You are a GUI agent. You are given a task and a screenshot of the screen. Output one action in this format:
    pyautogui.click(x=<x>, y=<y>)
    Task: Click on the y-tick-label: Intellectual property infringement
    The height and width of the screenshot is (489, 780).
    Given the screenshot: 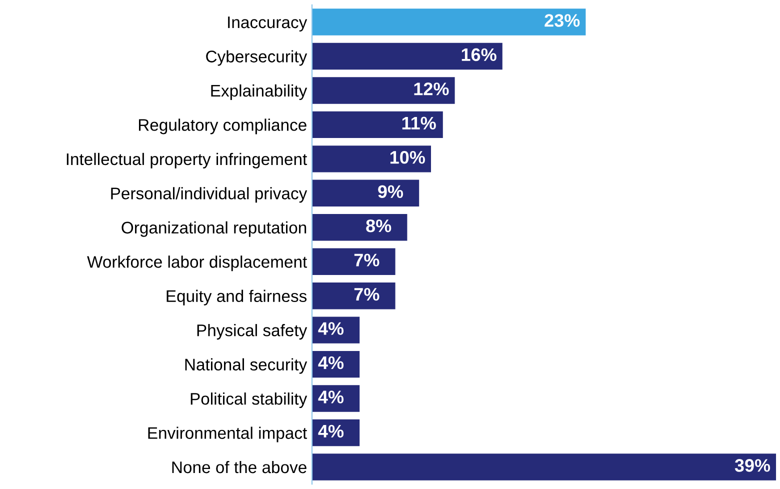 What is the action you would take?
    pyautogui.click(x=187, y=160)
    